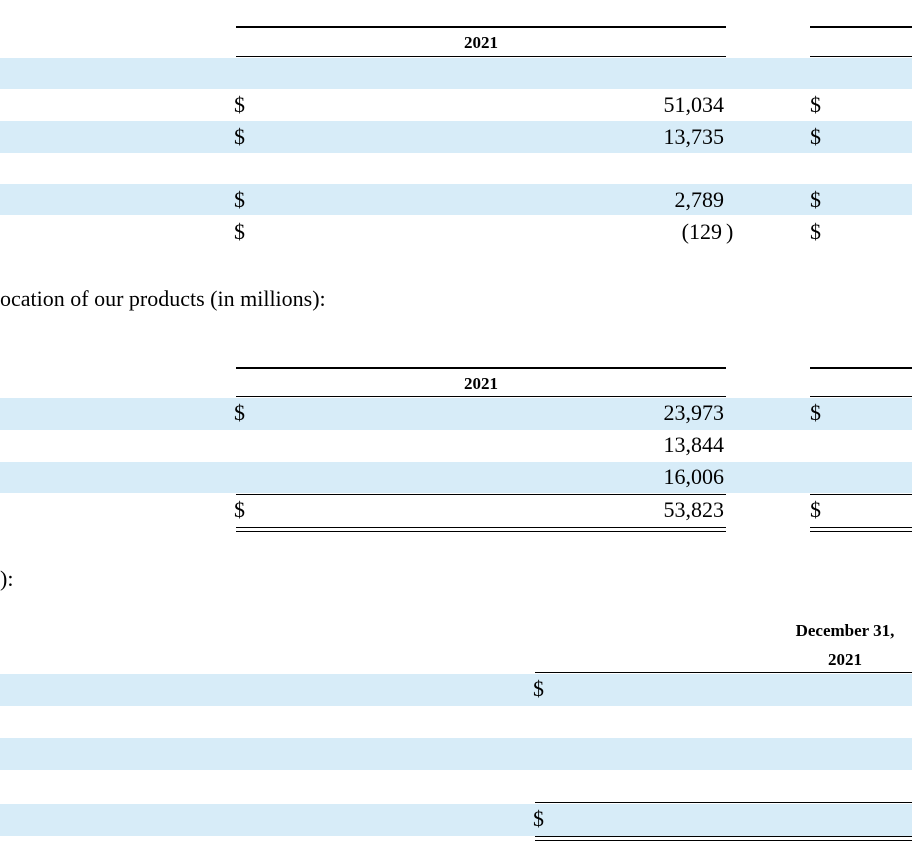 Image resolution: width=912 pixels, height=856 pixels. I want to click on table1-band-row3, so click(456, 199).